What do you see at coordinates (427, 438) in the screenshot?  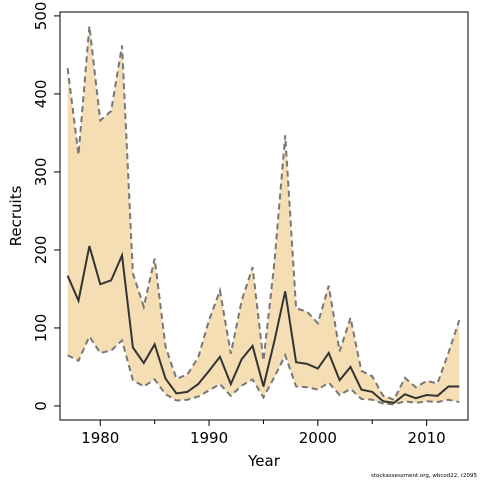 I see `x-tick-label: 2010` at bounding box center [427, 438].